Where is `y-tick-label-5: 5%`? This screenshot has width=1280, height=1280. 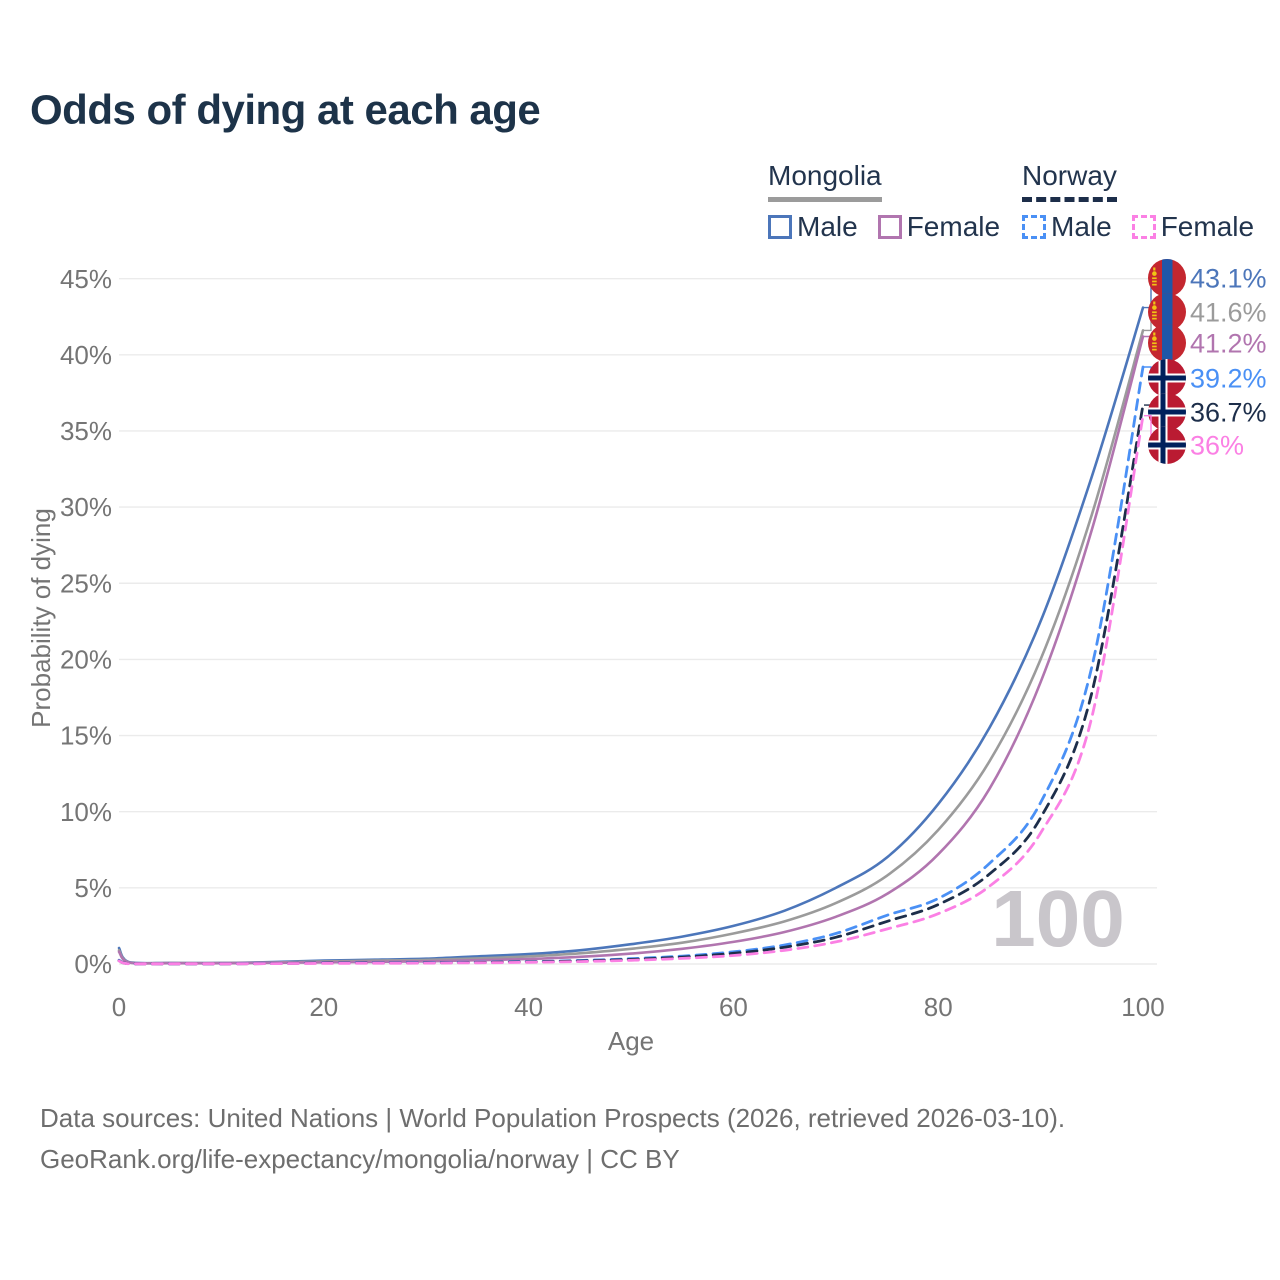 y-tick-label-5: 5% is located at coordinates (93, 888).